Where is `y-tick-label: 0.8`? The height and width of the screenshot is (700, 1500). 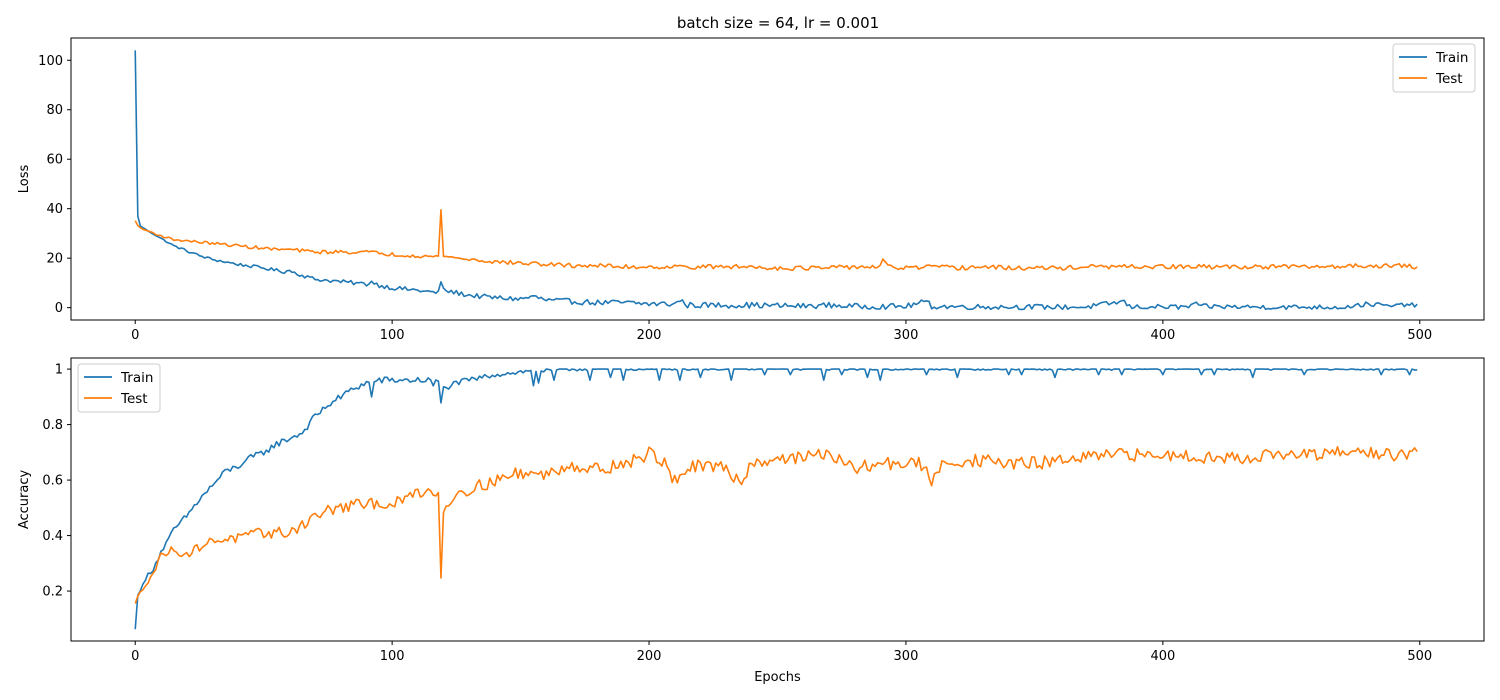
y-tick-label: 0.8 is located at coordinates (52, 425).